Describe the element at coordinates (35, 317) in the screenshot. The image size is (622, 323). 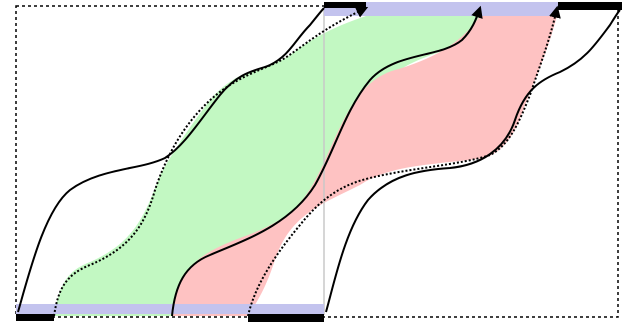
I see `bottom-band-left-black` at that location.